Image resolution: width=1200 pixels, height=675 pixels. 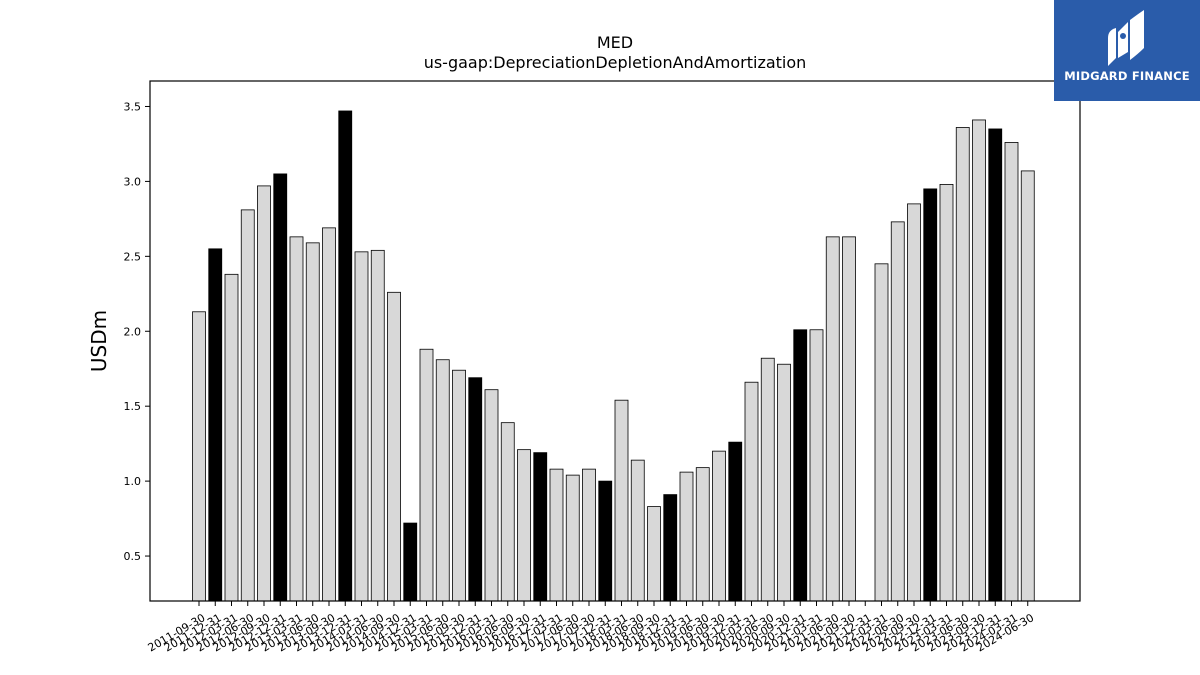 What do you see at coordinates (133, 481) in the screenshot?
I see `y-tick-label: 1.0` at bounding box center [133, 481].